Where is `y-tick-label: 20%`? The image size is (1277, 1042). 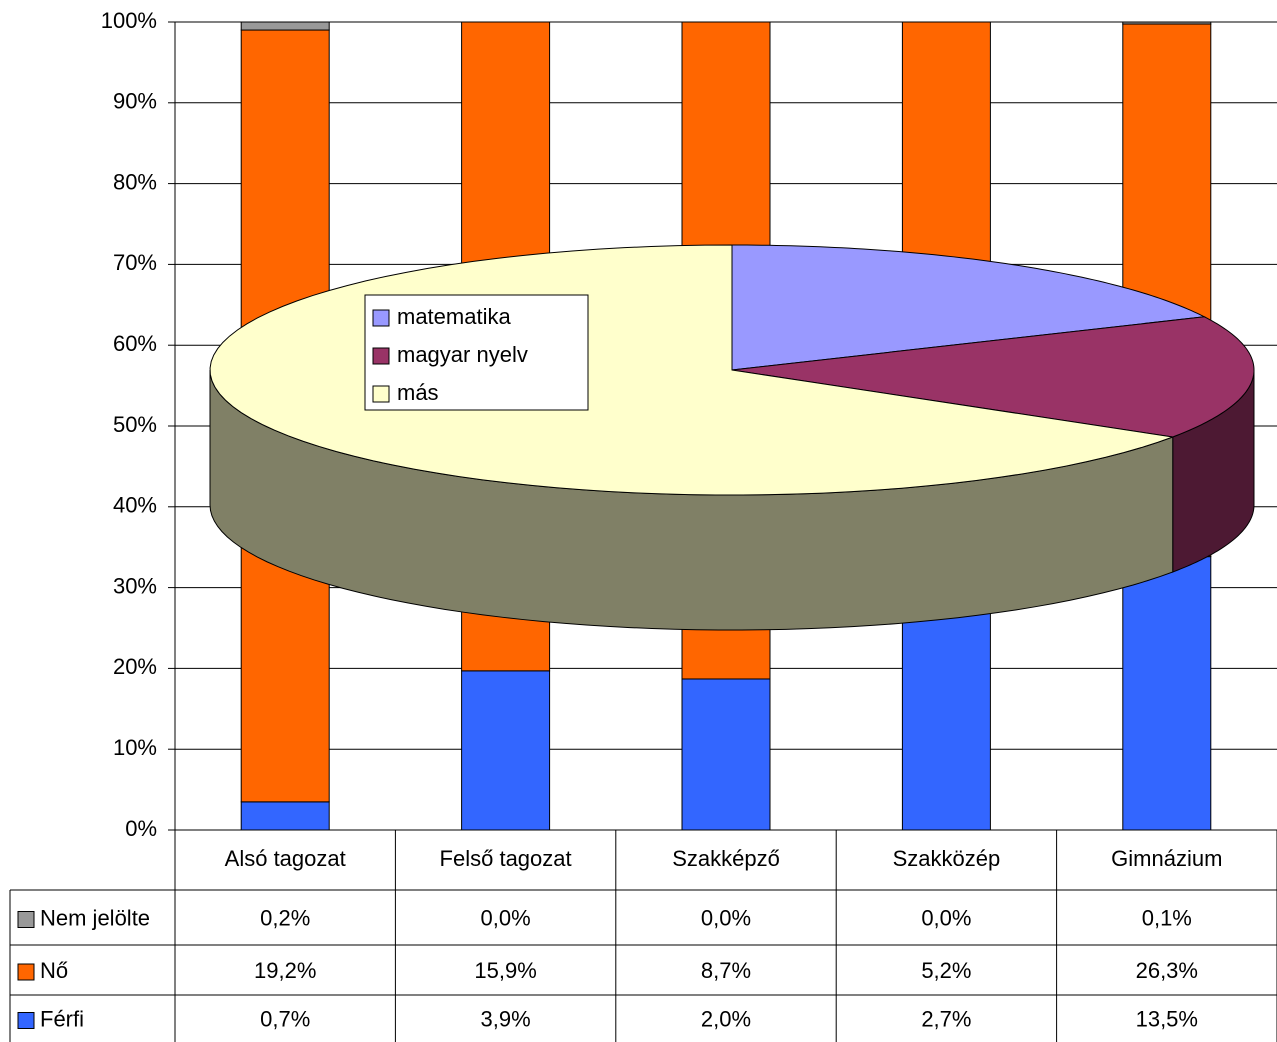 y-tick-label: 20% is located at coordinates (135, 666).